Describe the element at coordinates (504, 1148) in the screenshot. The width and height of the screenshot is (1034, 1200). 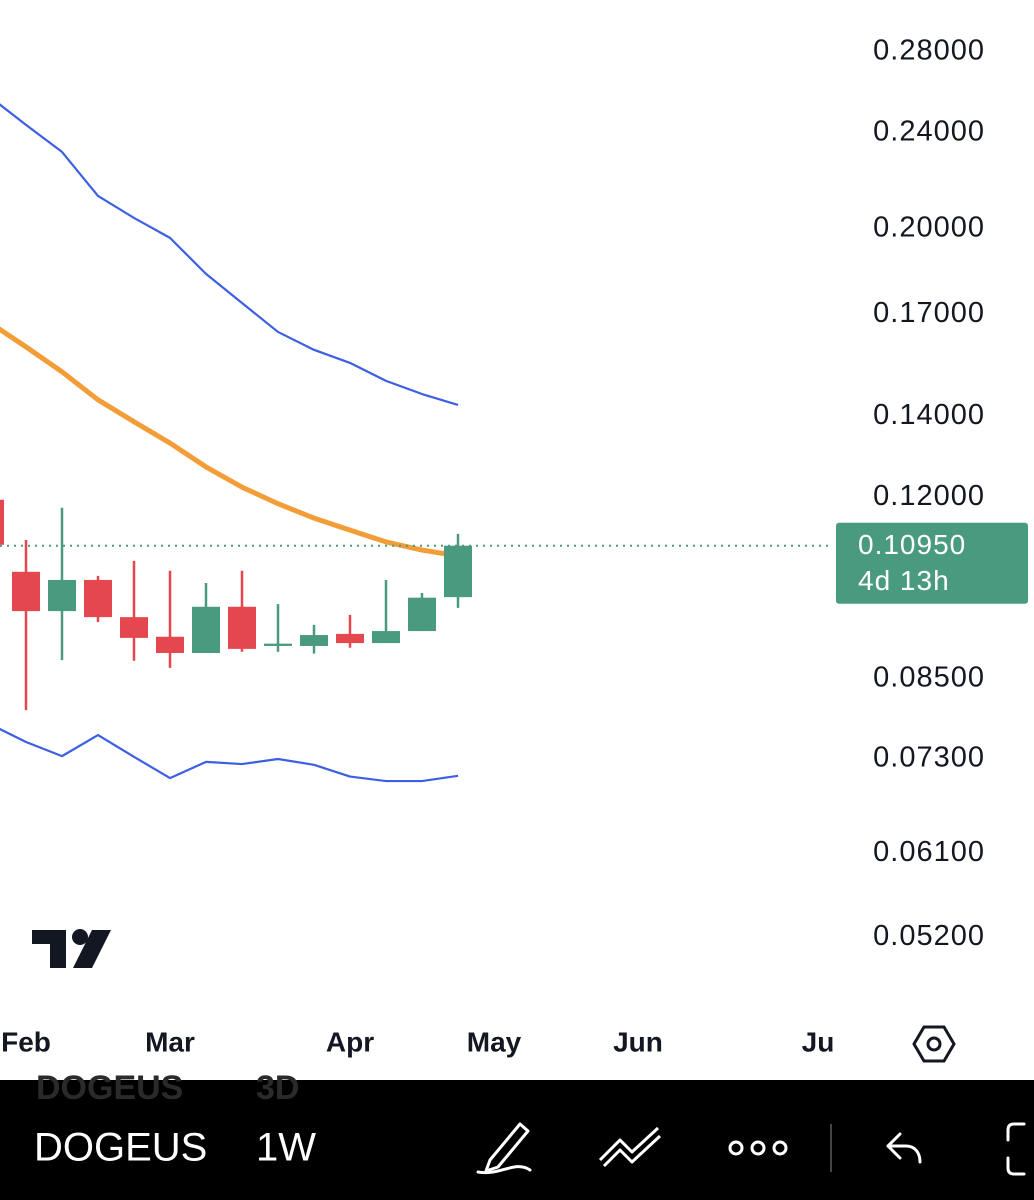
I see `draw-button` at that location.